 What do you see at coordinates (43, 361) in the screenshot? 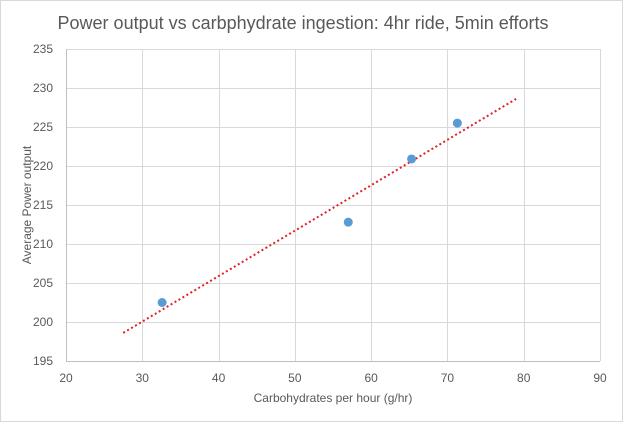
I see `y-tick-label: 195` at bounding box center [43, 361].